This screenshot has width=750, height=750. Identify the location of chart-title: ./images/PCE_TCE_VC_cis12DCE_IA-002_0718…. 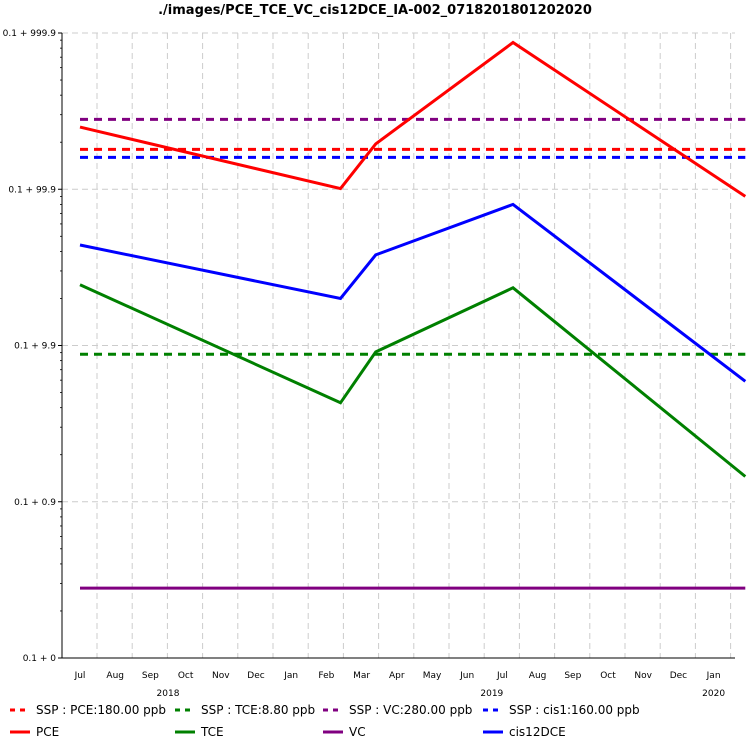
(375, 10).